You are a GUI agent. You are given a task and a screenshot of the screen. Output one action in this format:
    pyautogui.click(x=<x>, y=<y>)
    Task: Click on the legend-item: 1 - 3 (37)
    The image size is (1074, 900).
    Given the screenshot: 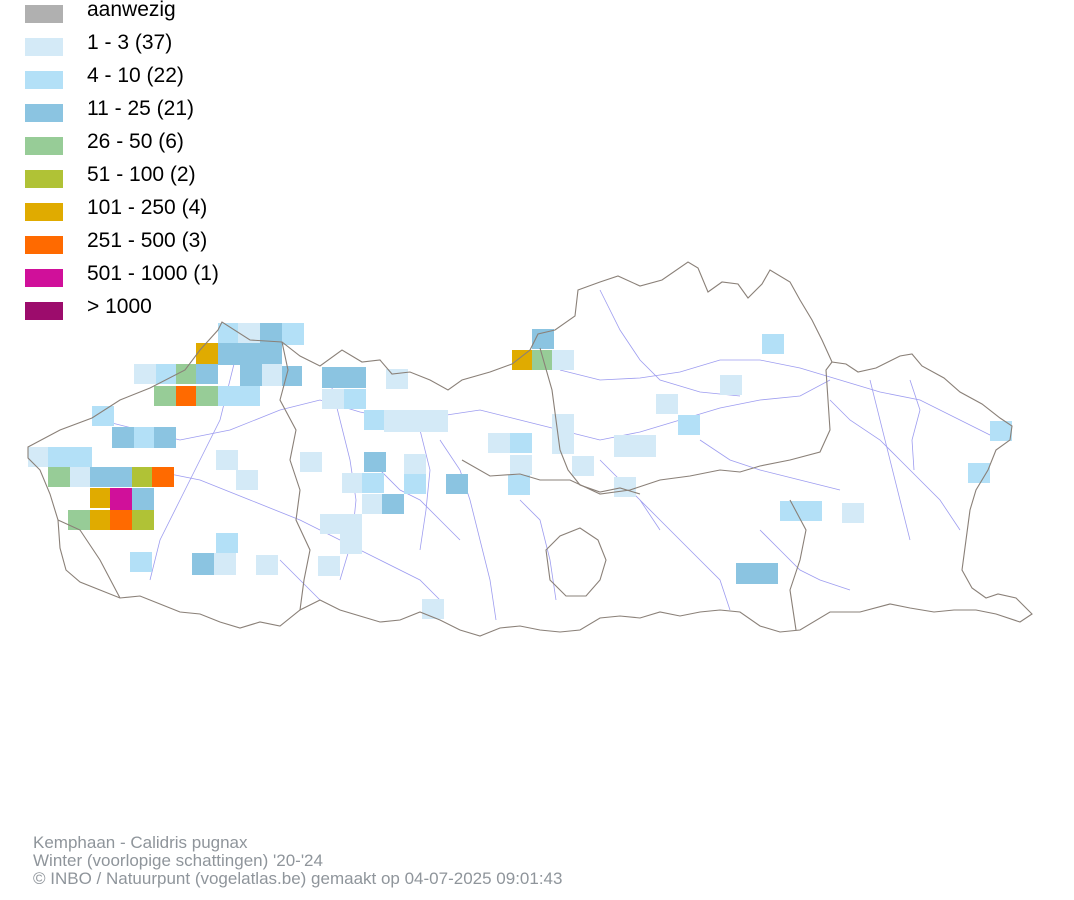 What is the action you would take?
    pyautogui.click(x=175, y=43)
    